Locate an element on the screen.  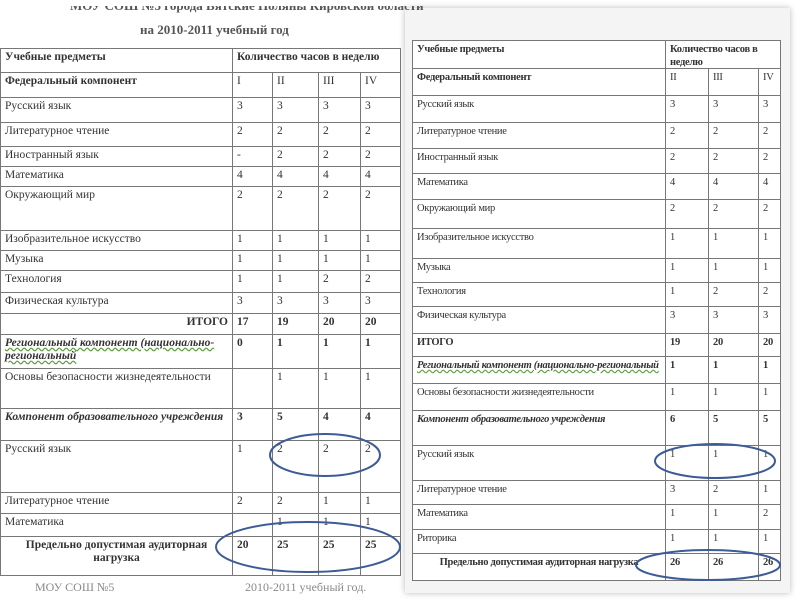
hours-cell: - is located at coordinates (252, 156).